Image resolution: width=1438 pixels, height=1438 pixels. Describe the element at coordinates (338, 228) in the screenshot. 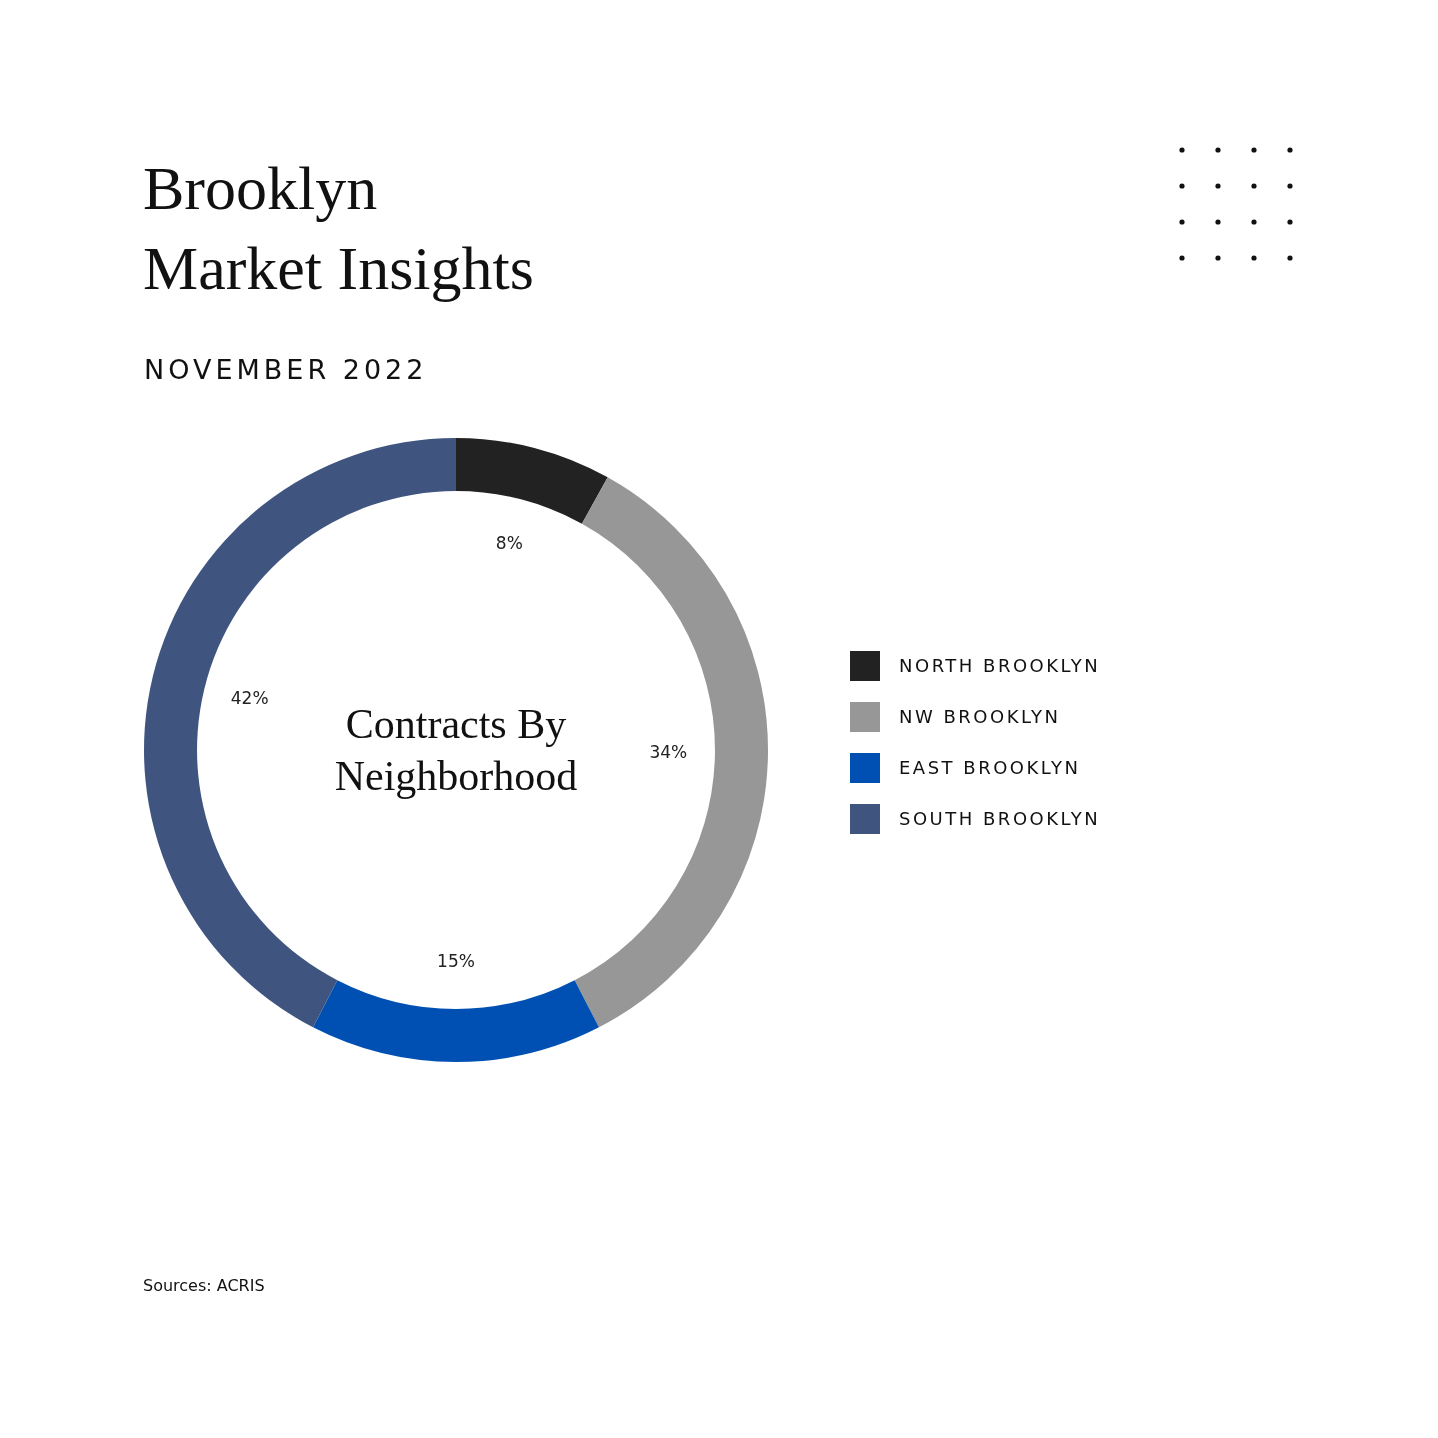

I see `chart-title: Brooklyn Market Insights` at that location.